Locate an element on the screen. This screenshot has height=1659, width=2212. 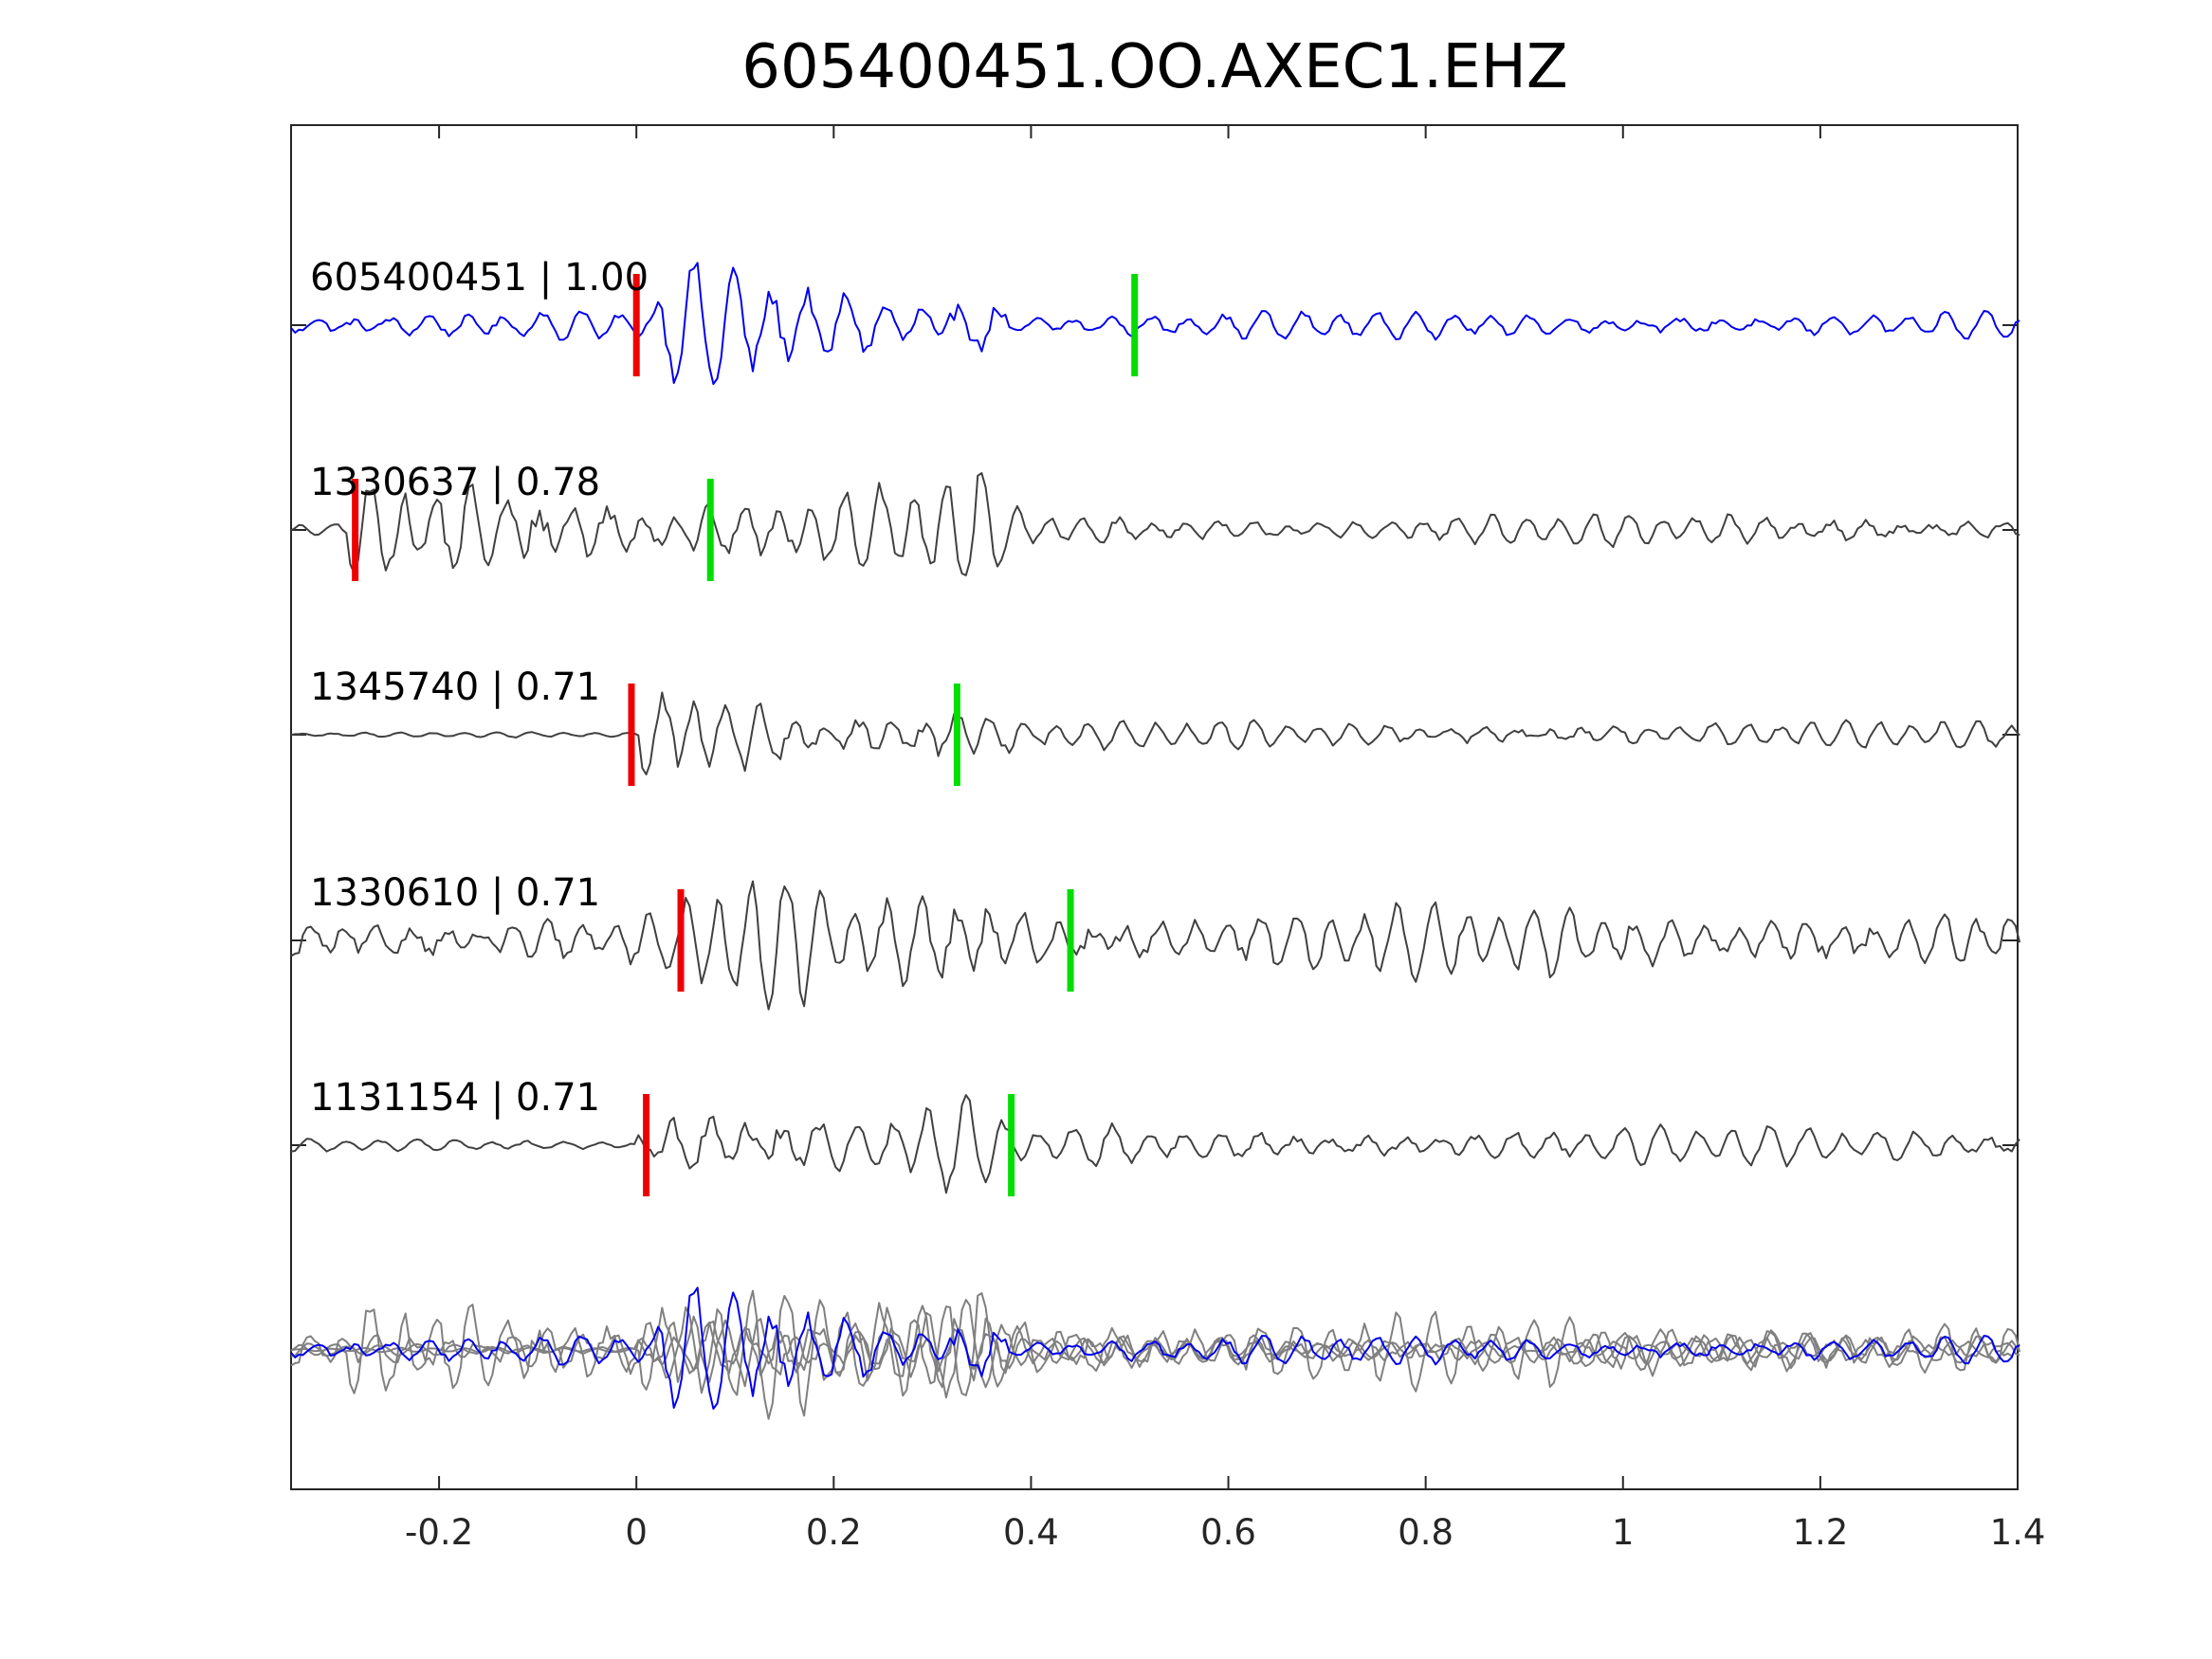
trace-label: 605400451 | 1.00 is located at coordinates (479, 278).